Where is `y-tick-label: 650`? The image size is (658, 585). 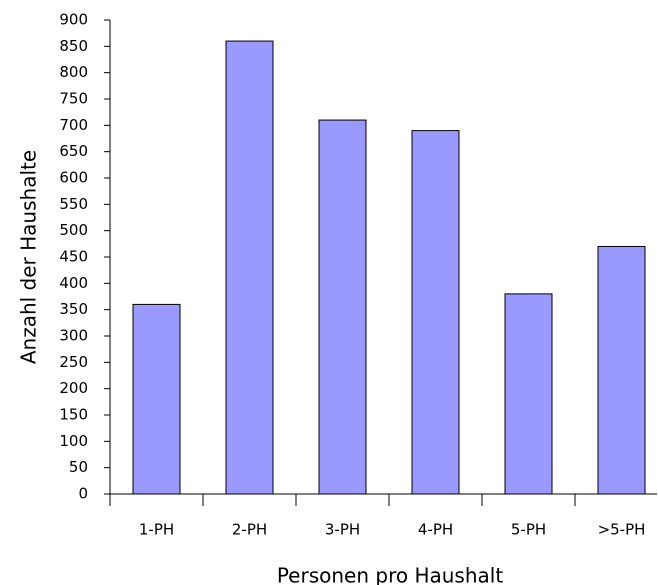
y-tick-label: 650 is located at coordinates (73, 151).